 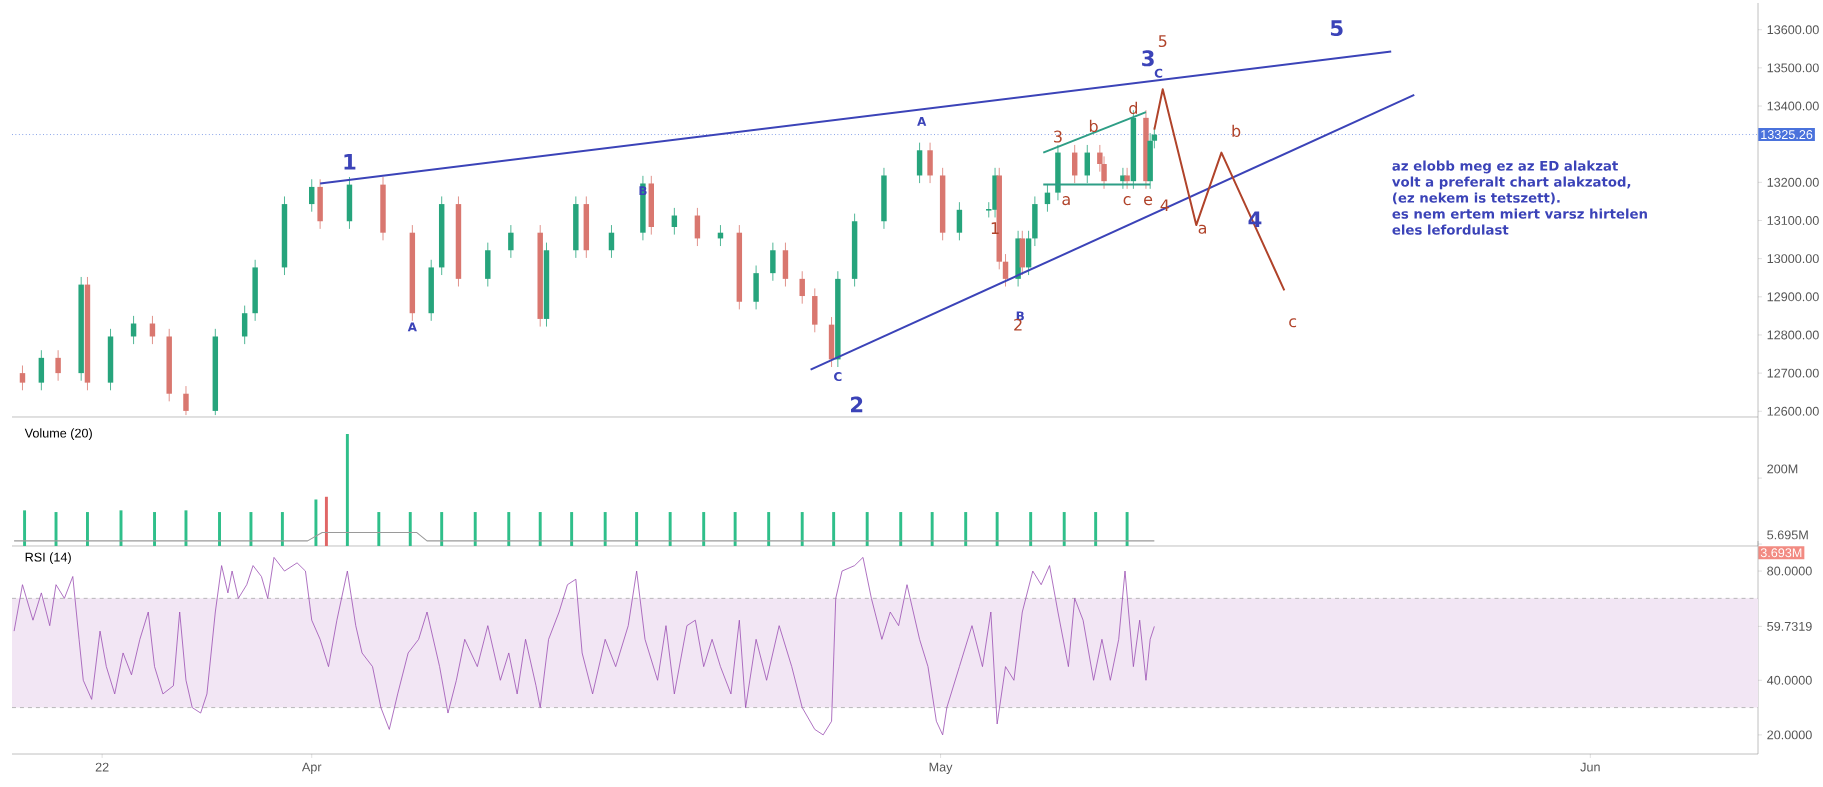 I want to click on y-tick-label: 13500.00, so click(x=1793, y=68).